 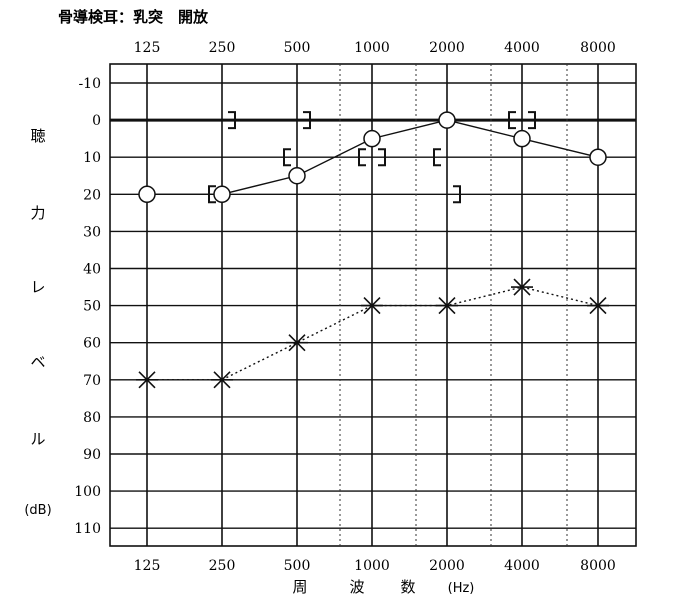 I want to click on y-tick-label: 70, so click(x=92, y=381).